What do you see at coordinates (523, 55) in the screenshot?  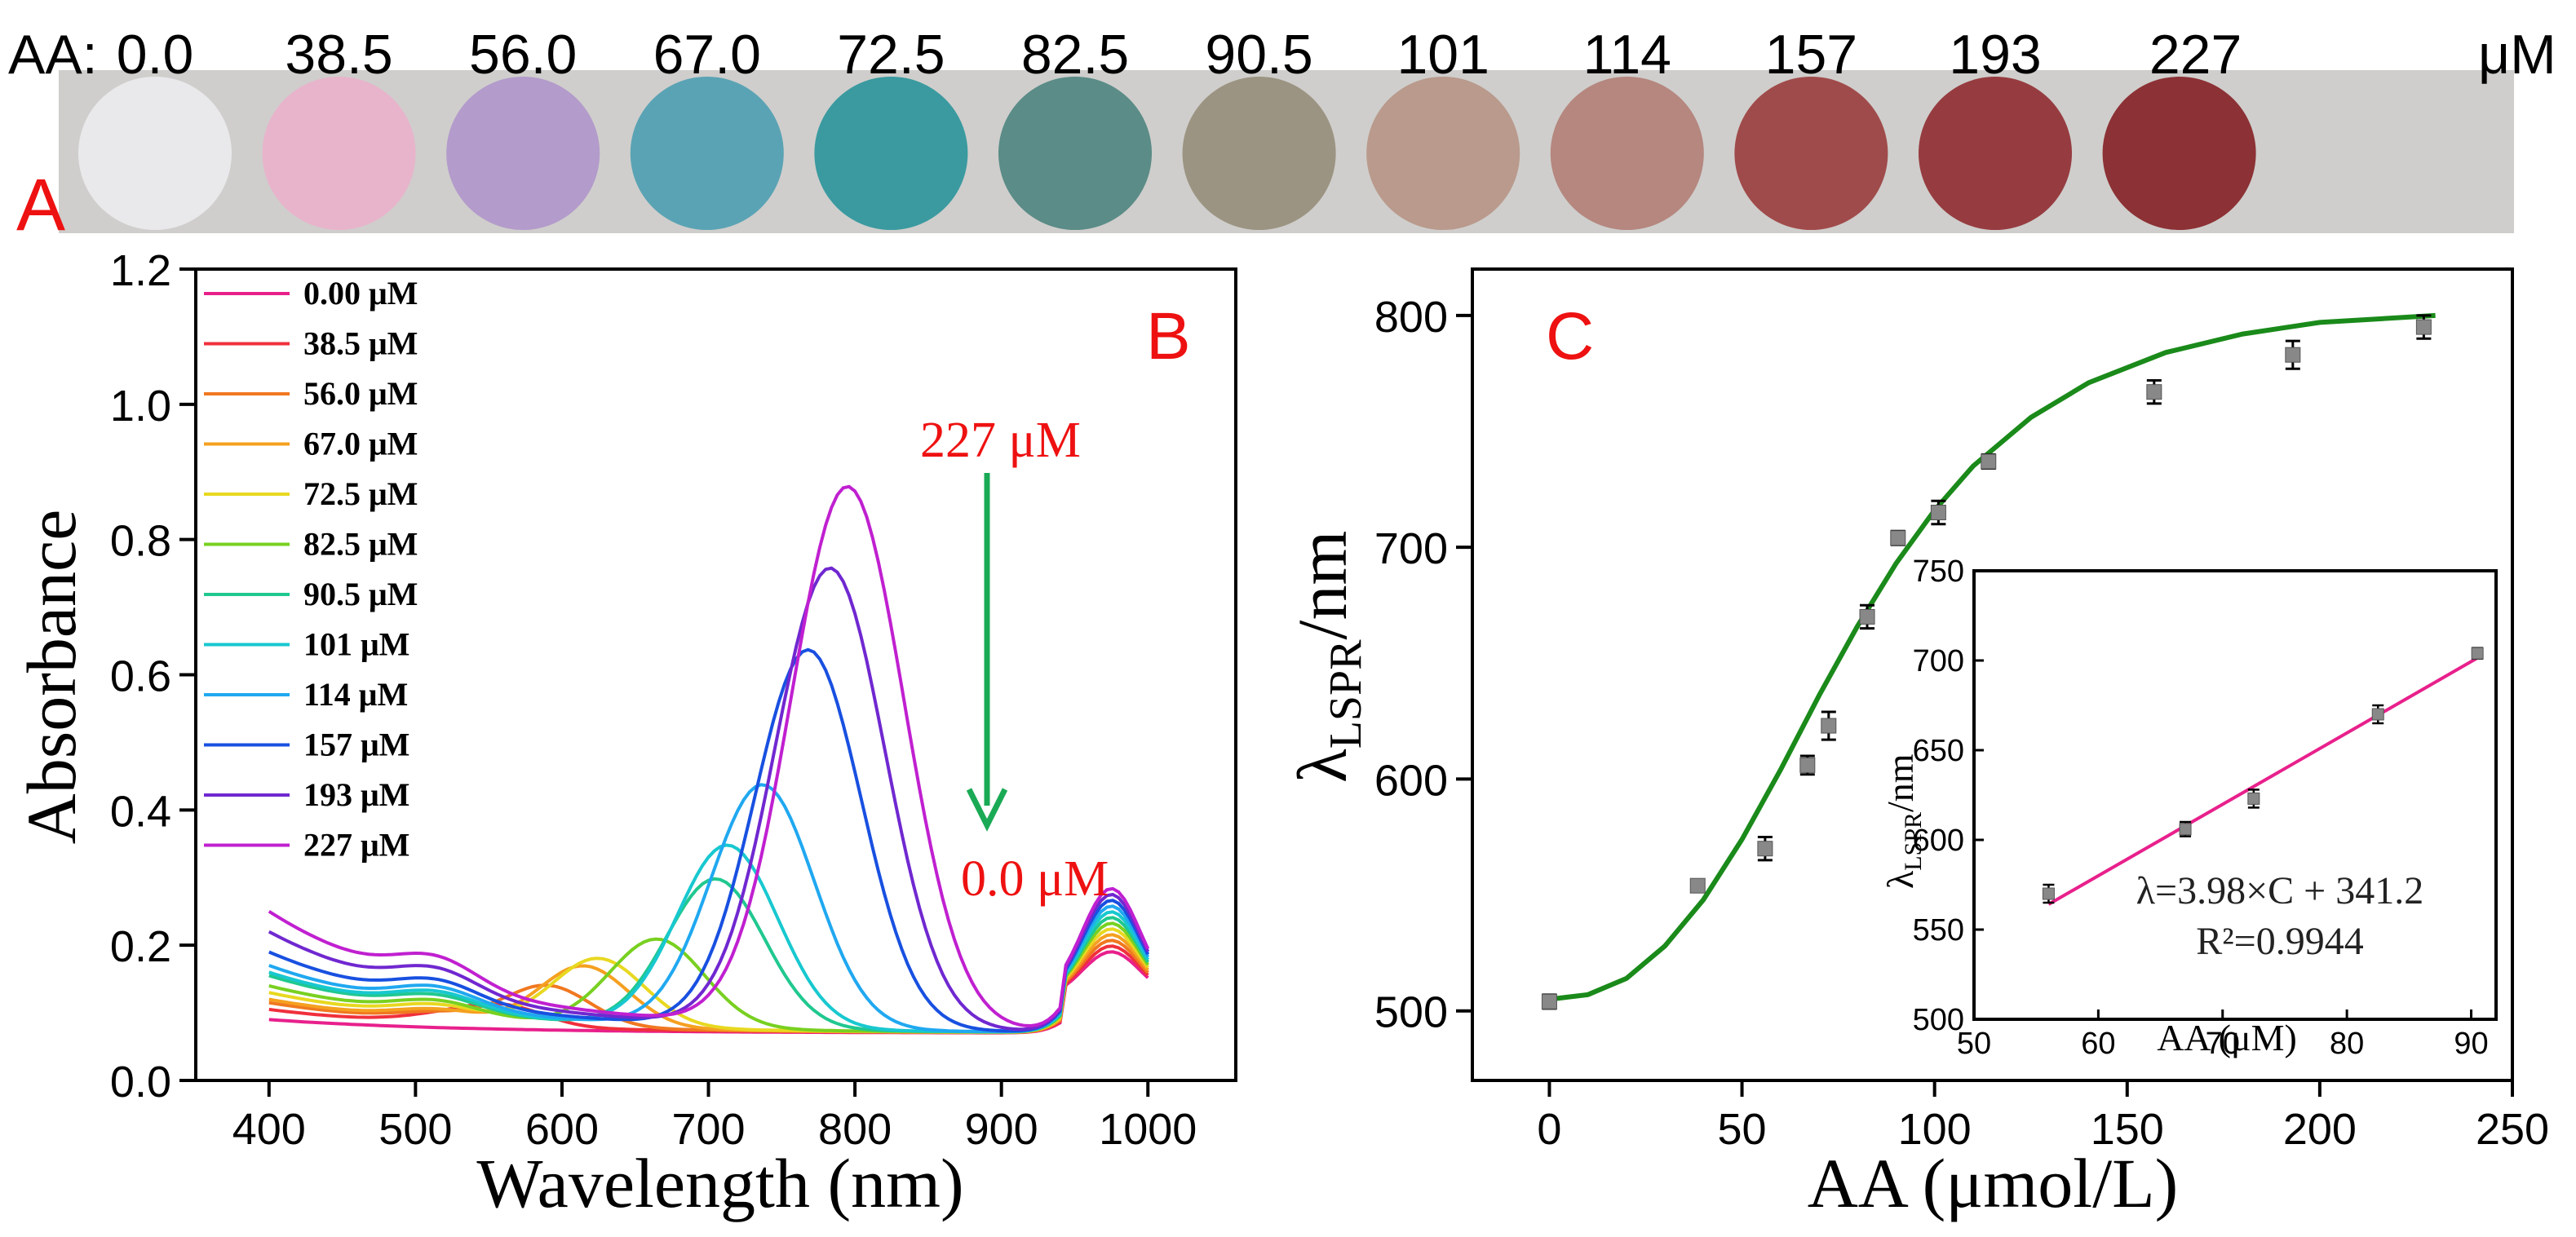 I see `concentration-label: 56.0` at bounding box center [523, 55].